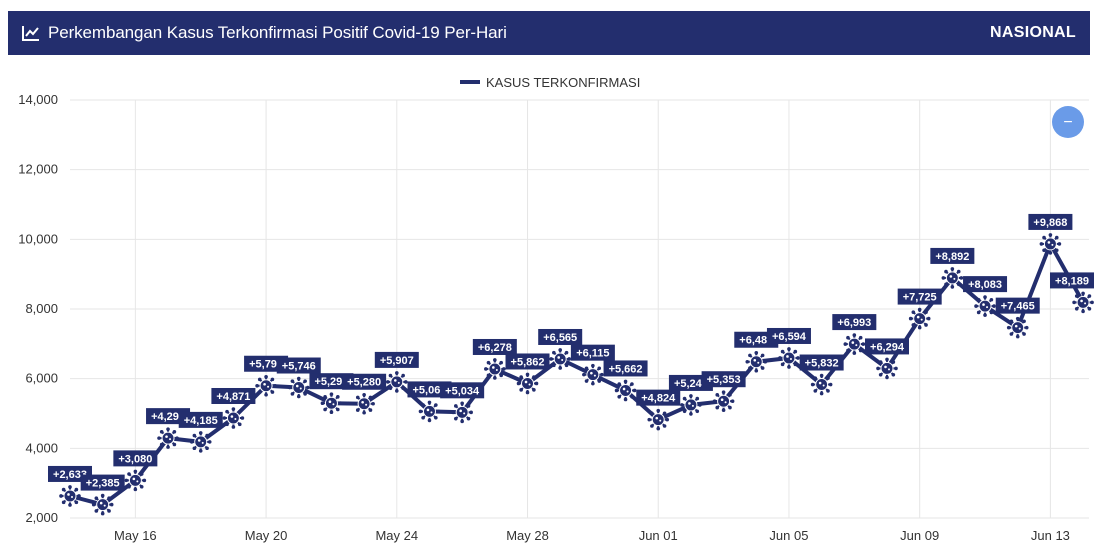  Describe the element at coordinates (168, 417) in the screenshot. I see `data-label-text: +4,293` at that location.